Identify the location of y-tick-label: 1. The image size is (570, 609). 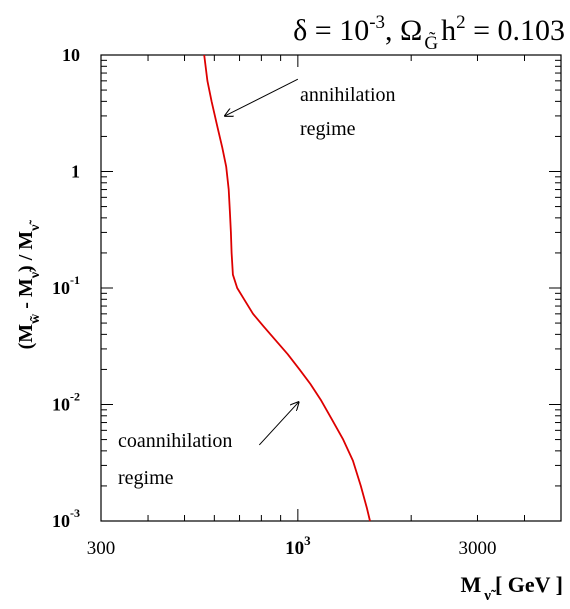
(75, 172).